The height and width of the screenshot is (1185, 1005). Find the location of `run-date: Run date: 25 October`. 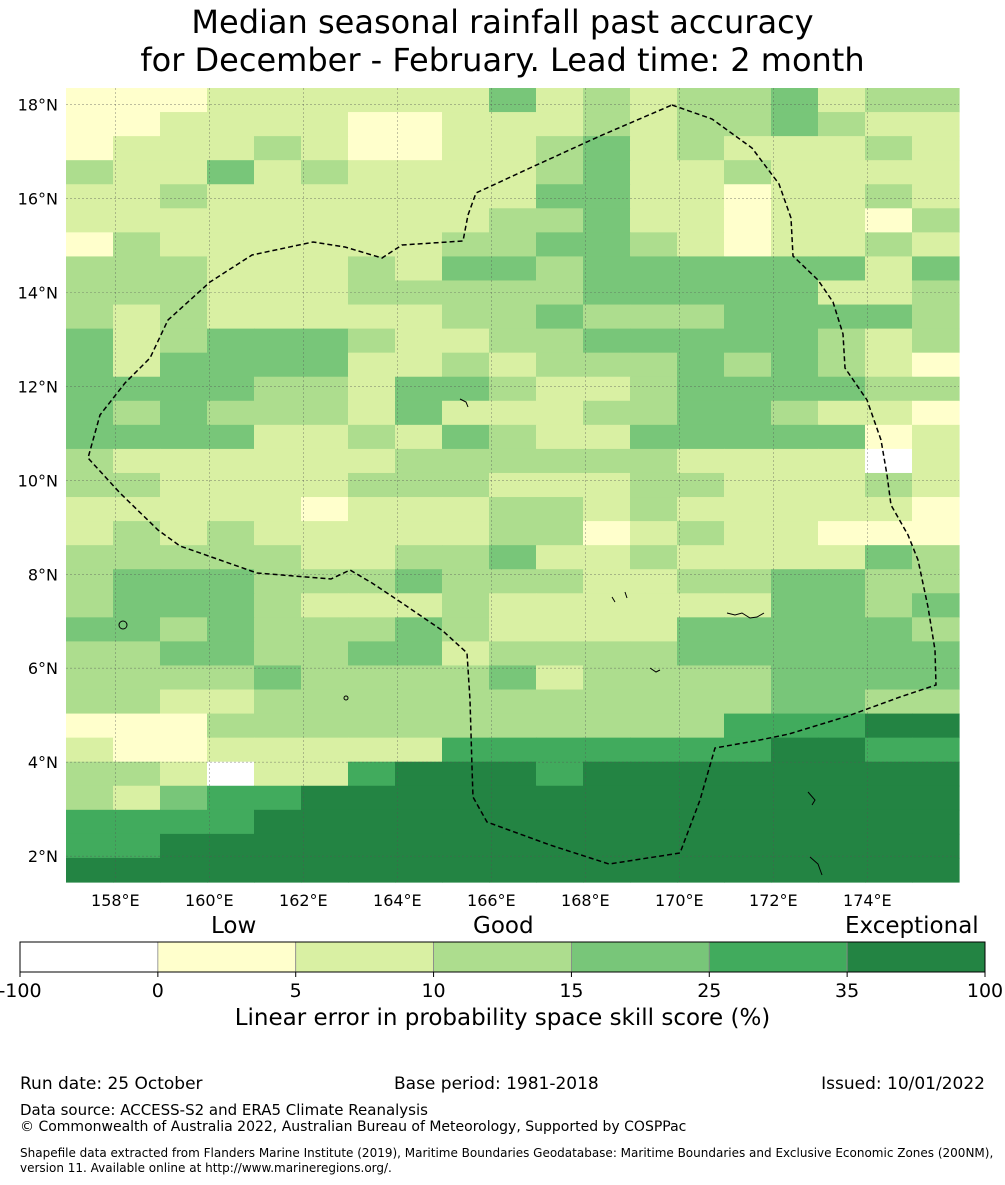

run-date: Run date: 25 October is located at coordinates (111, 1084).